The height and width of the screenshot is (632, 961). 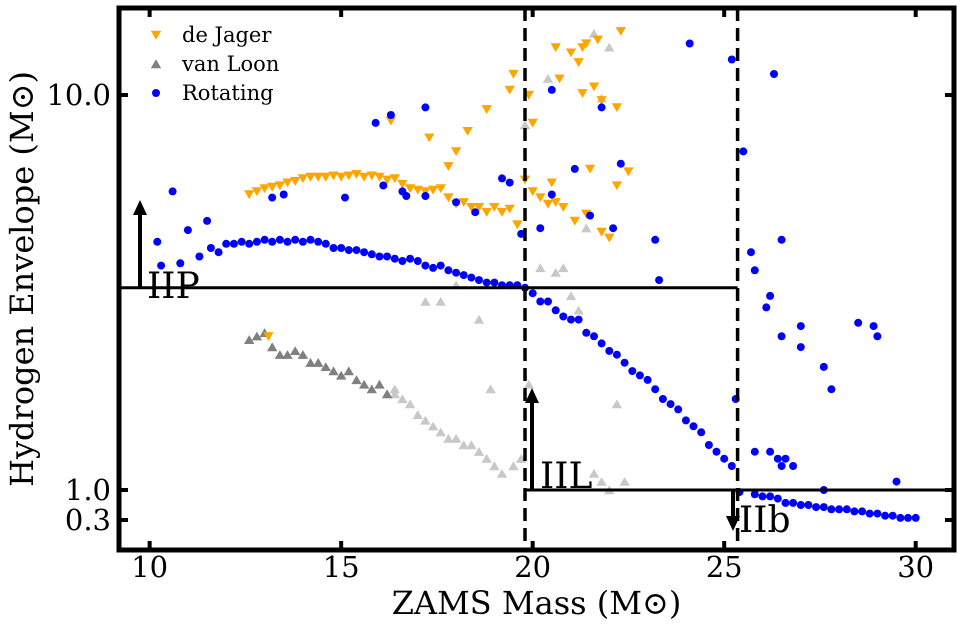 What do you see at coordinates (227, 35) in the screenshot?
I see `legend-label-de-jager: de Jager` at bounding box center [227, 35].